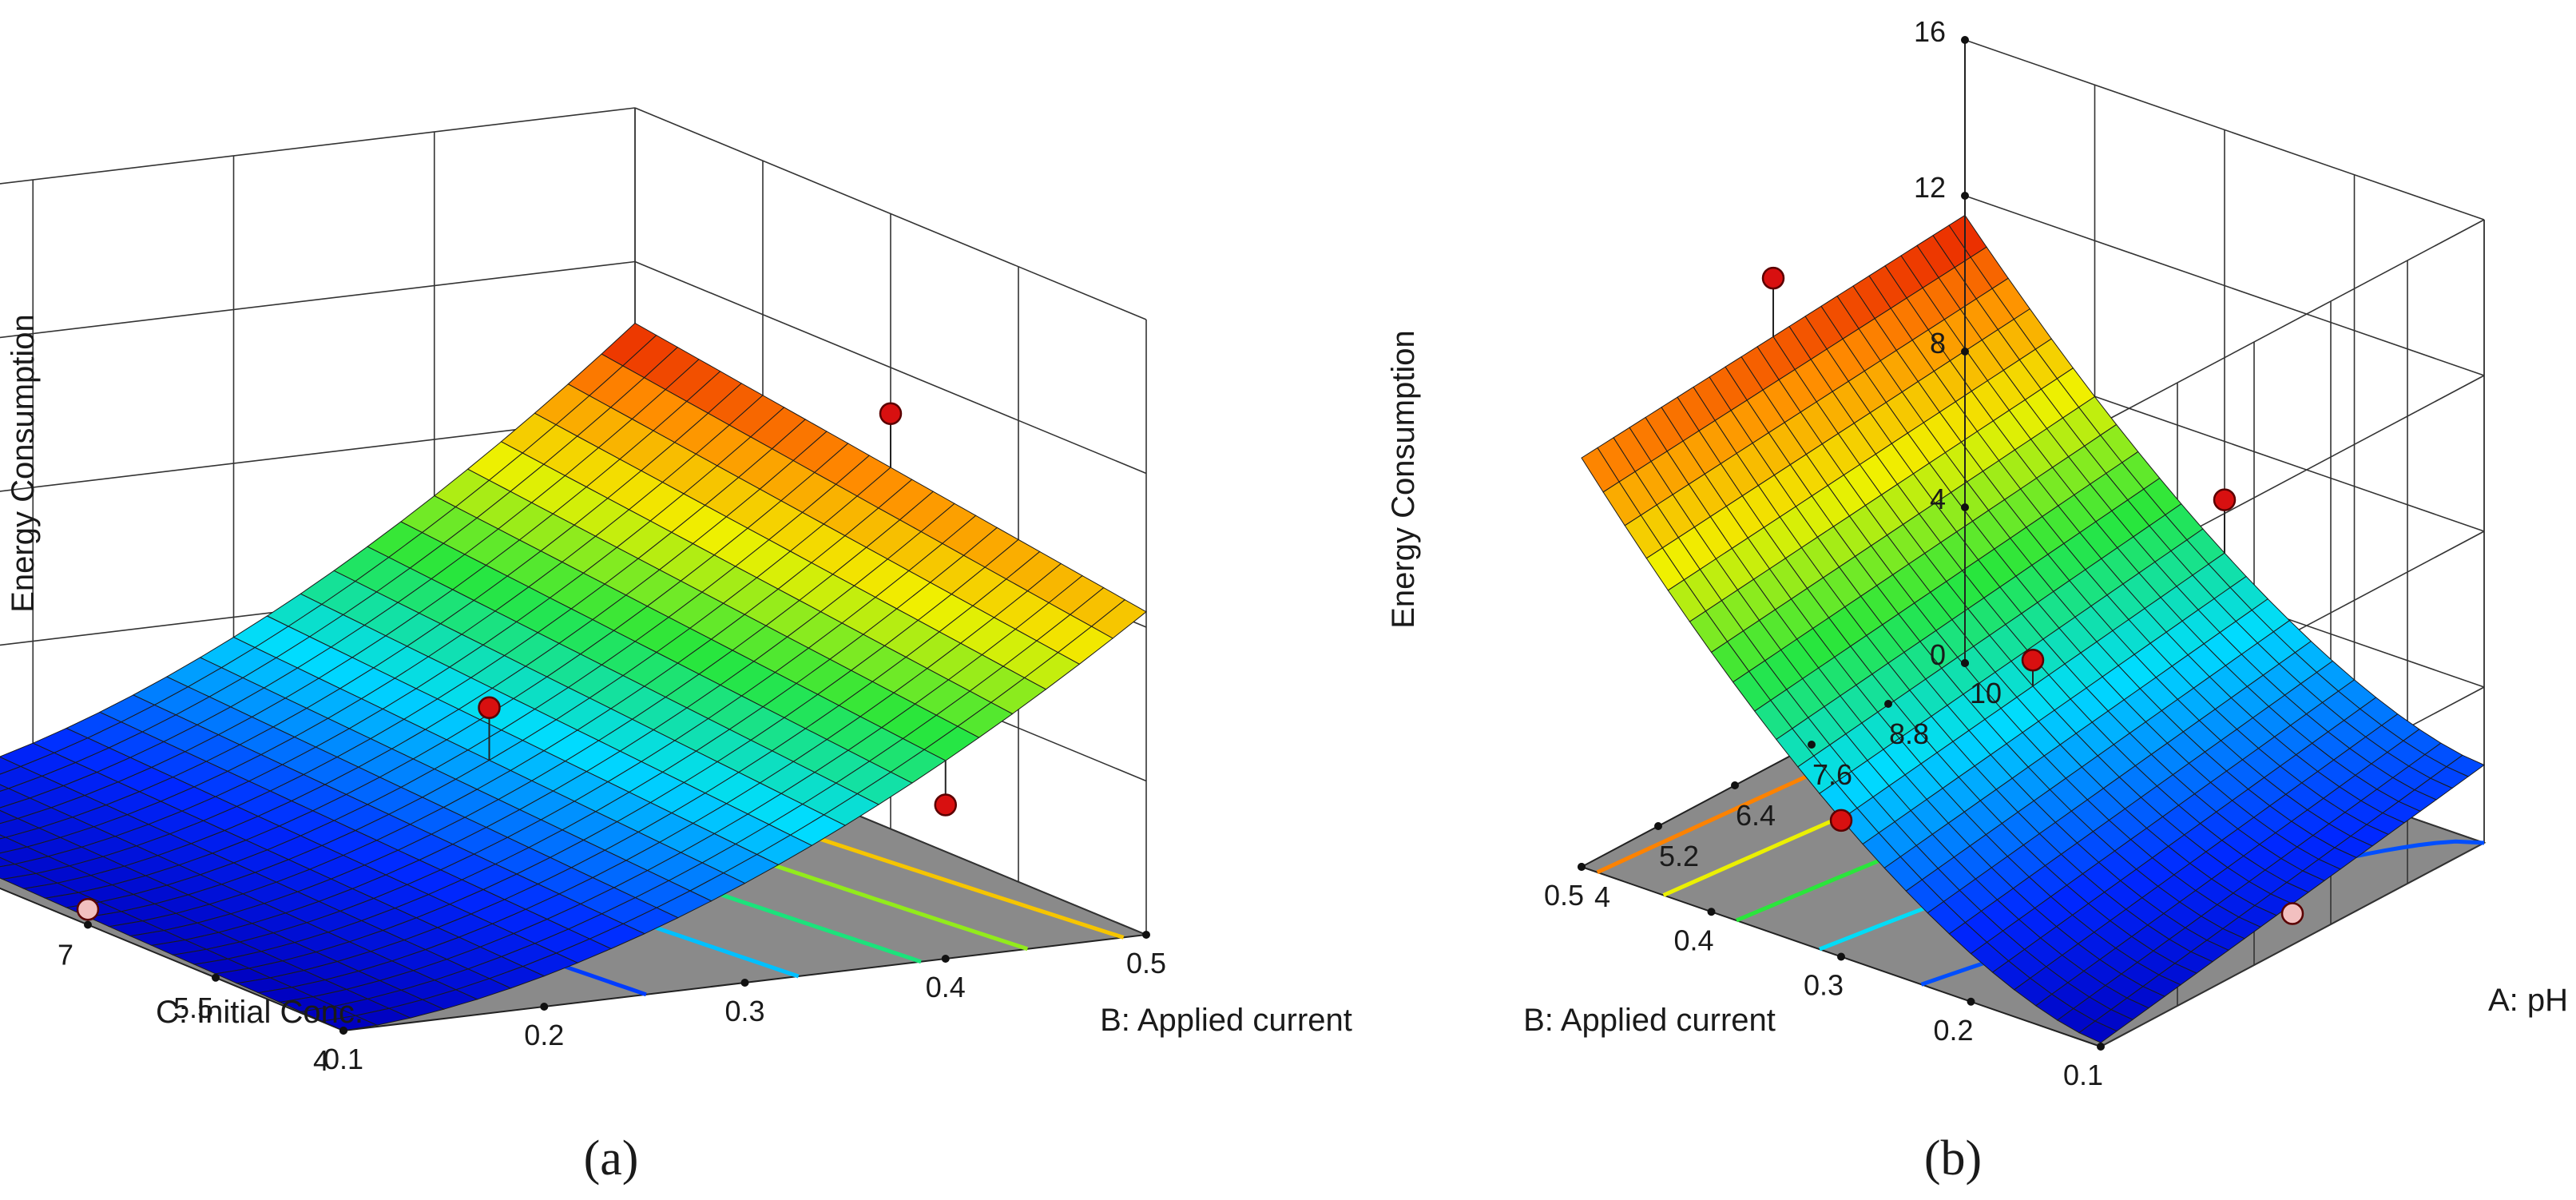 The image size is (2576, 1200). I want to click on y-tick-label: 8.8, so click(1909, 733).